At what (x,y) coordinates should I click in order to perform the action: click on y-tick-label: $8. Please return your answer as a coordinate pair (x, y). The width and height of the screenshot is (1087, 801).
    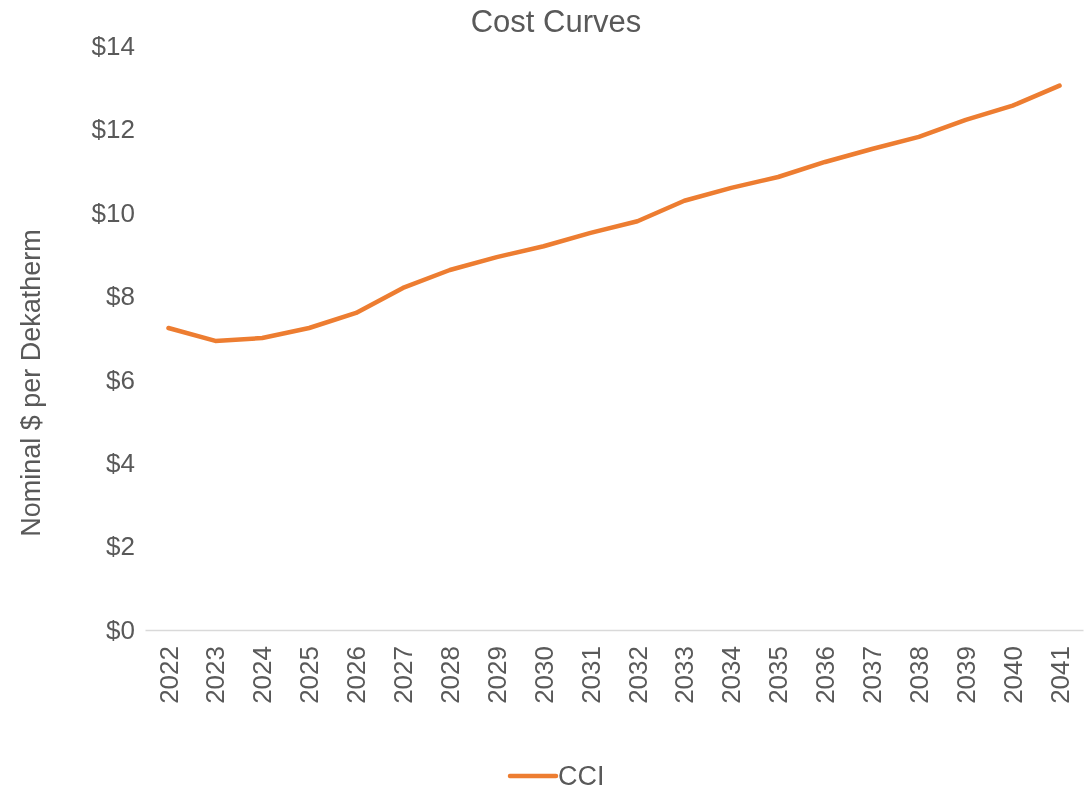
    Looking at the image, I should click on (120, 296).